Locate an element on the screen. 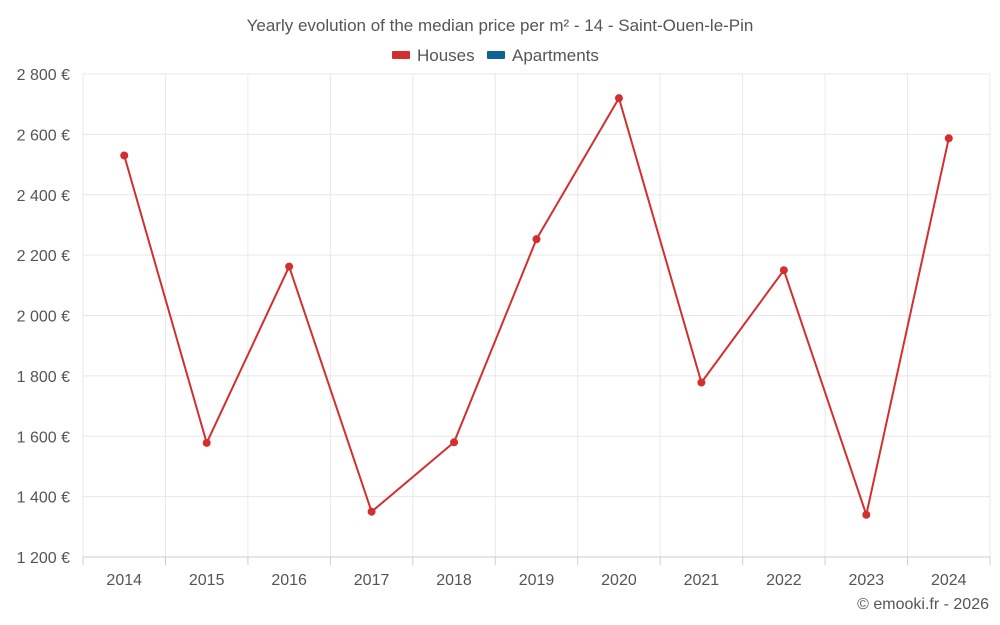 Image resolution: width=1000 pixels, height=625 pixels. data-point-houses-2023 is located at coordinates (866, 514).